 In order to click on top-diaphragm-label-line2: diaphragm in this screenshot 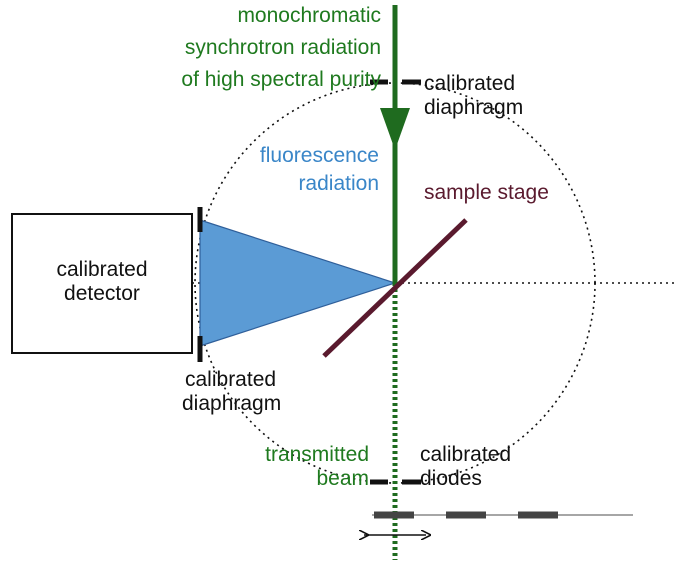, I will do `click(473, 108)`.